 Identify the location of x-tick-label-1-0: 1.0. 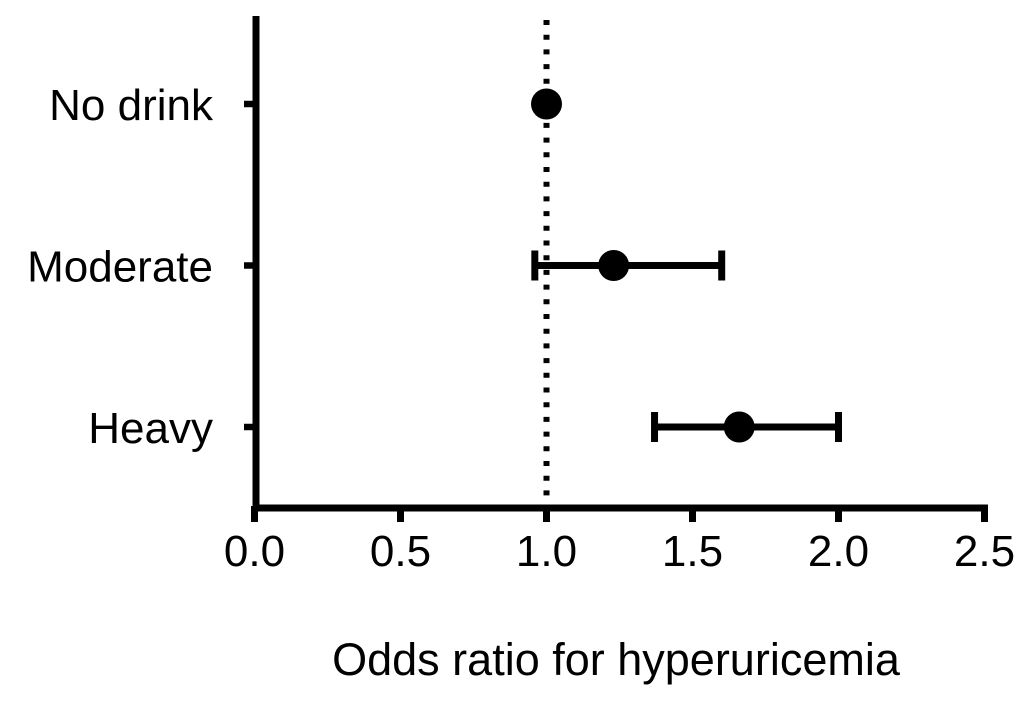
(546, 551).